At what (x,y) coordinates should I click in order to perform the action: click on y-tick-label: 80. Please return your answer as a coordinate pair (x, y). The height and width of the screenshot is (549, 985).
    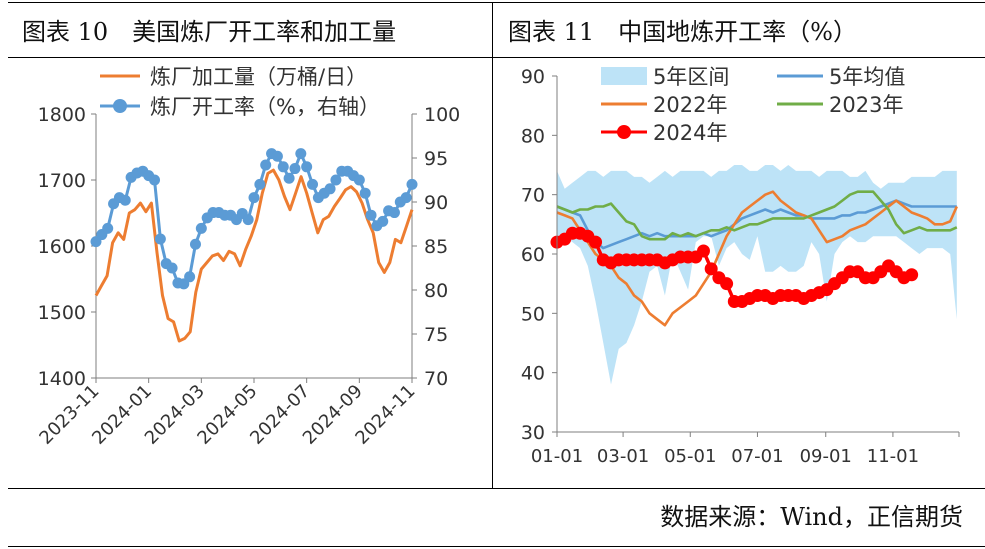
    Looking at the image, I should click on (533, 136).